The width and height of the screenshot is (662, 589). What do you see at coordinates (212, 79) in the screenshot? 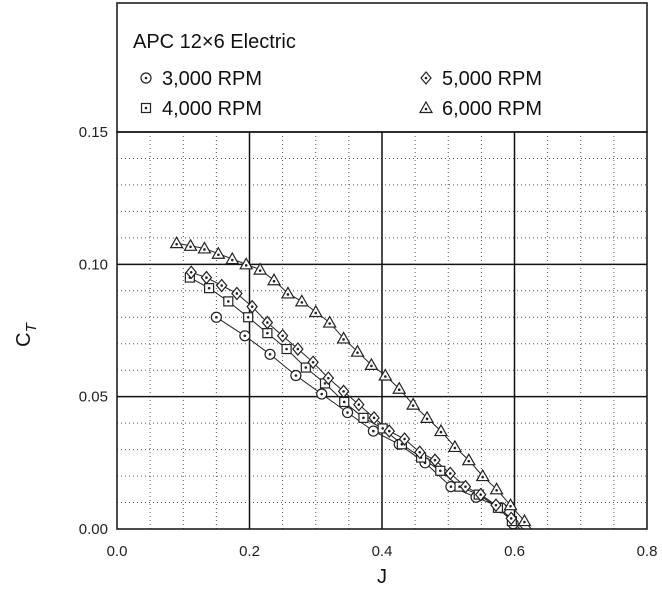
I see `legend-label-1: 3,000 RPM` at bounding box center [212, 79].